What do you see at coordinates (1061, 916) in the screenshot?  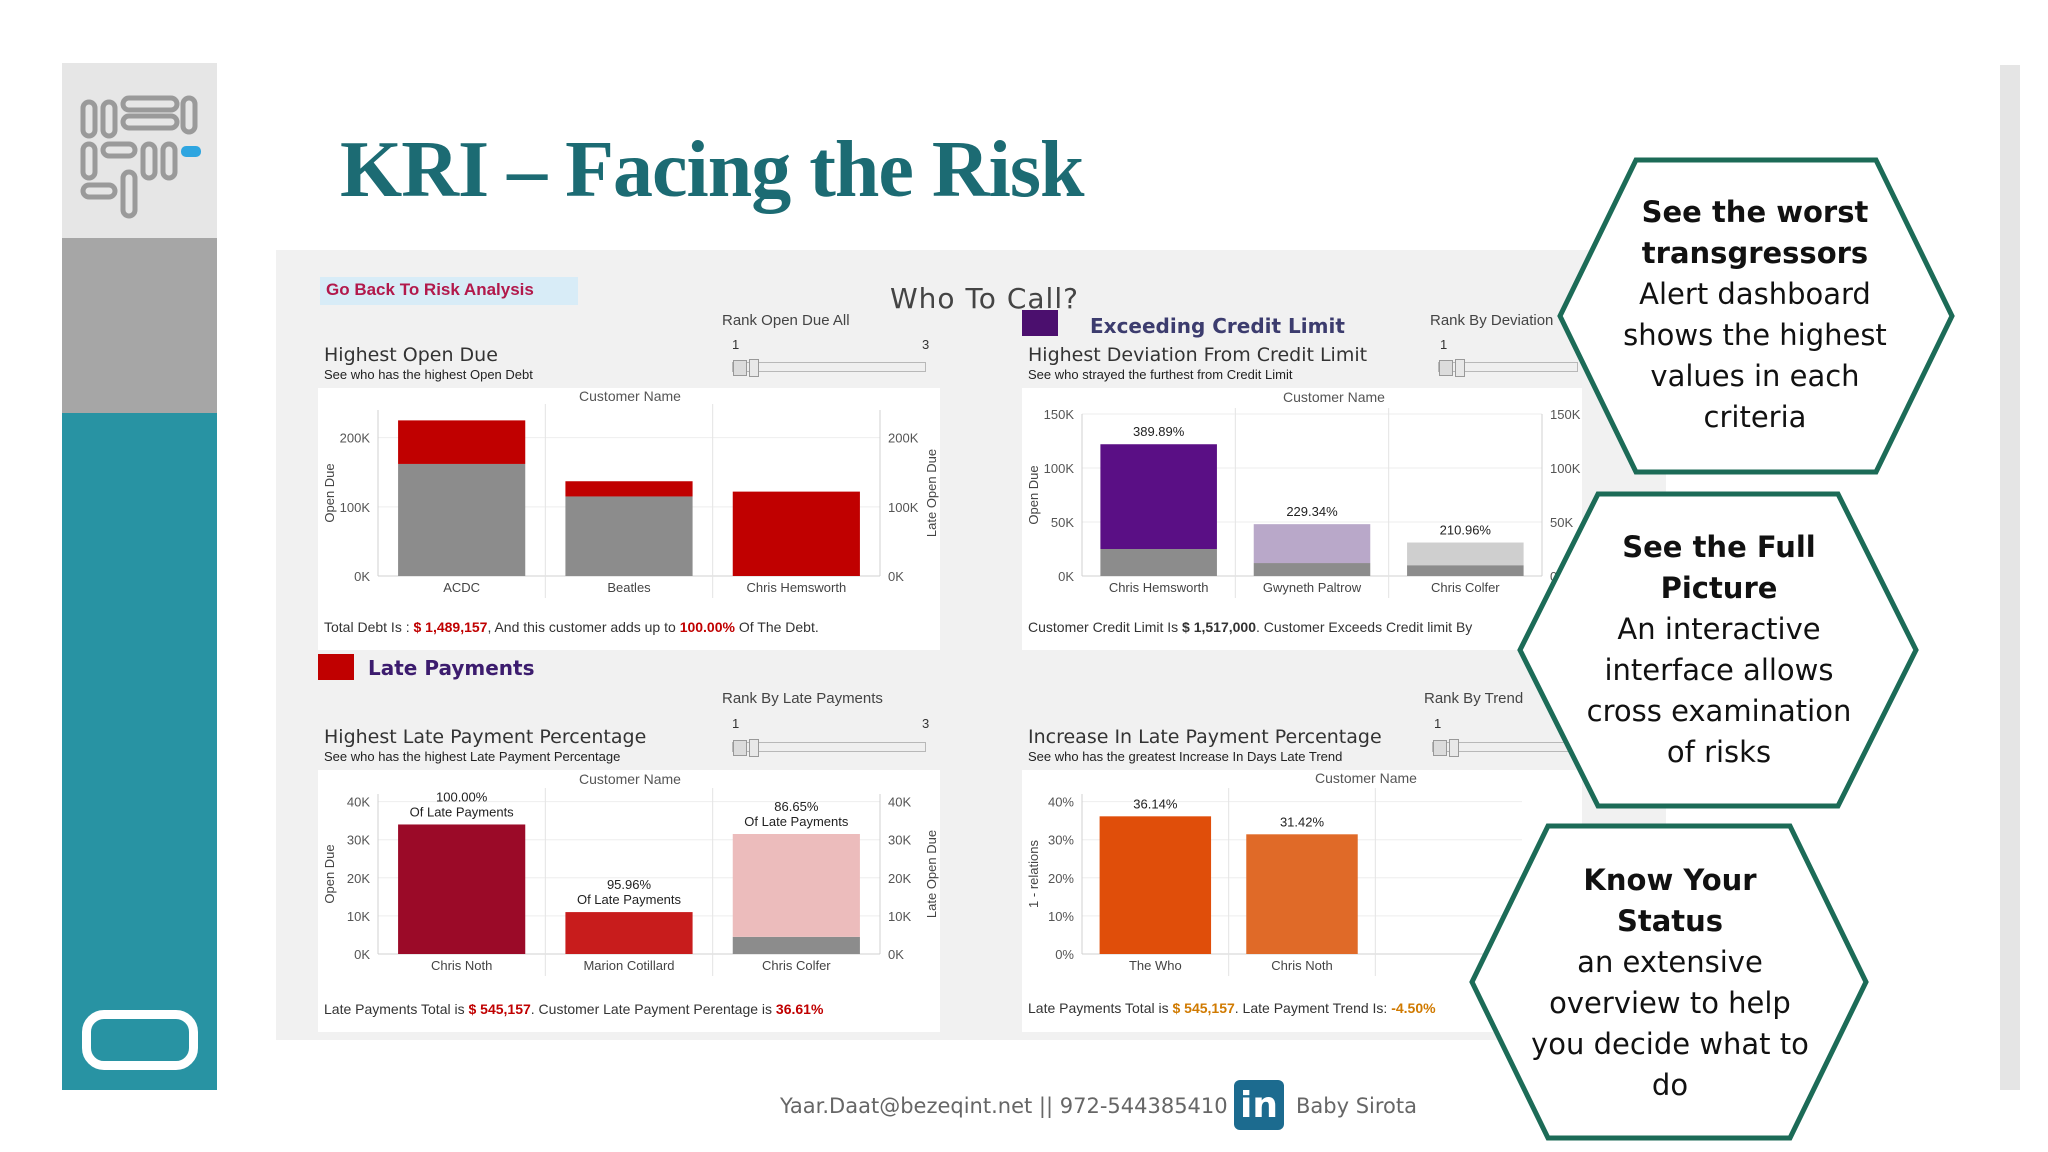 I see `y-tick-label: 10%` at bounding box center [1061, 916].